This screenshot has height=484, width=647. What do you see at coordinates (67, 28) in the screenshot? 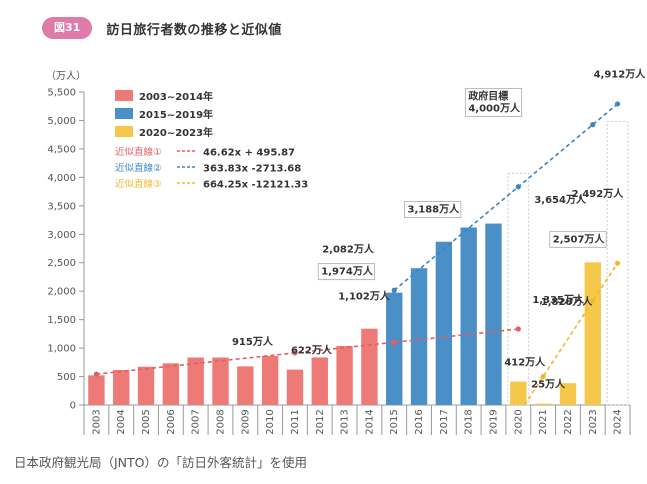
I see `figure-number-badge: 図31` at bounding box center [67, 28].